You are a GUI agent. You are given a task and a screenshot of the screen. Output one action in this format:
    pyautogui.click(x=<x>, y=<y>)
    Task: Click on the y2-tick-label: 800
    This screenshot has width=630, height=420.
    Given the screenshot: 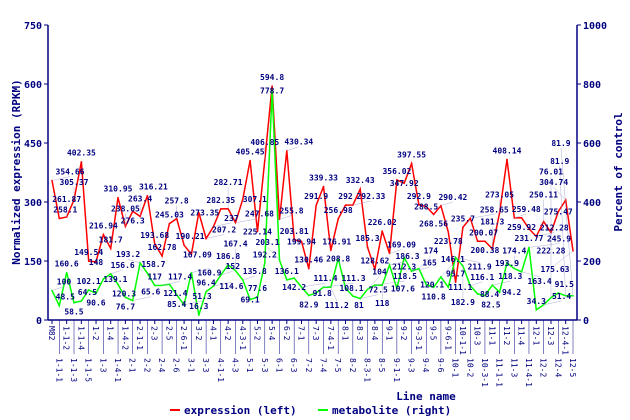 What is the action you would take?
    pyautogui.click(x=592, y=85)
    